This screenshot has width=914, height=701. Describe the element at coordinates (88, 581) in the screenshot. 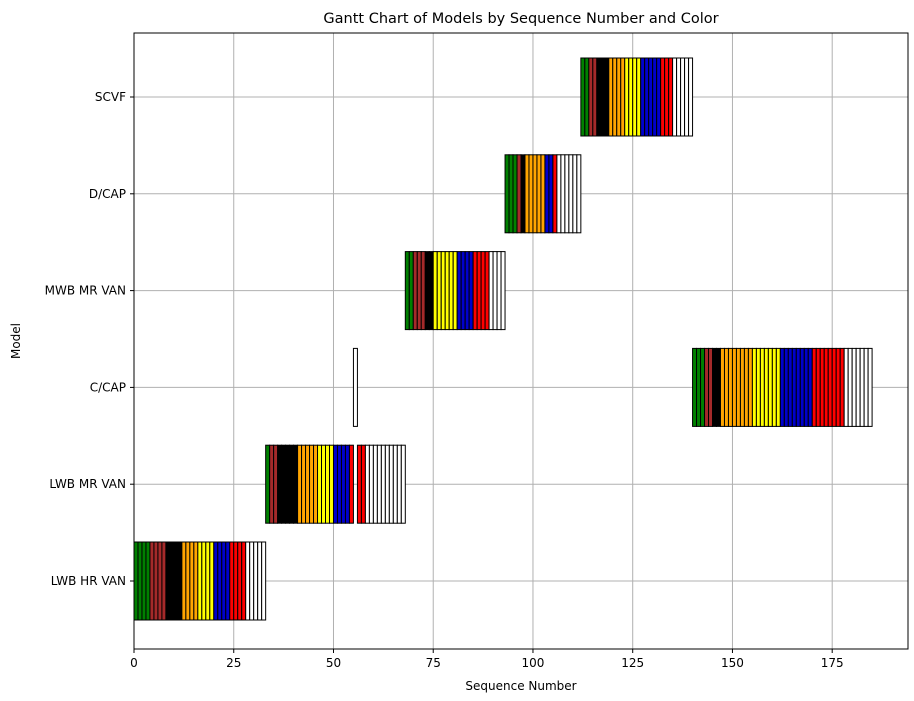

I see `y-tick-label: LWB HR VAN` at that location.